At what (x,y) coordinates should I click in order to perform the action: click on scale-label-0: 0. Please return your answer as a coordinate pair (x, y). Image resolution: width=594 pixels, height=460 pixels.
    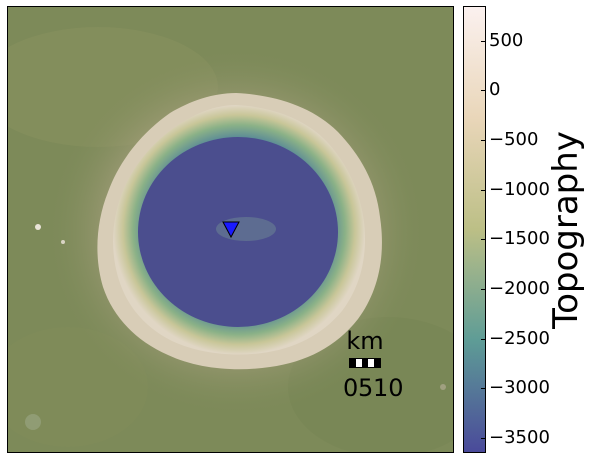
    Looking at the image, I should click on (351, 388).